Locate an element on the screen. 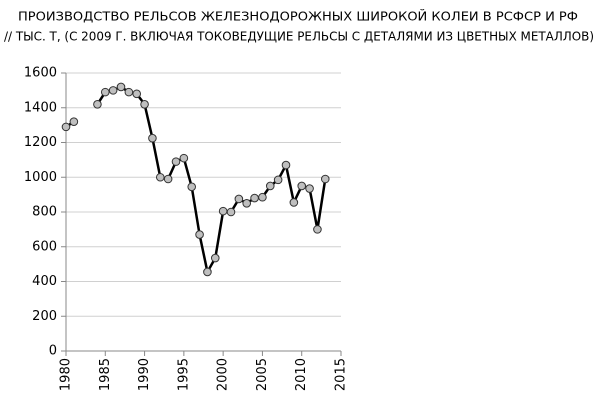 This screenshot has width=600, height=418. y-tick-label: 600 is located at coordinates (44, 246).